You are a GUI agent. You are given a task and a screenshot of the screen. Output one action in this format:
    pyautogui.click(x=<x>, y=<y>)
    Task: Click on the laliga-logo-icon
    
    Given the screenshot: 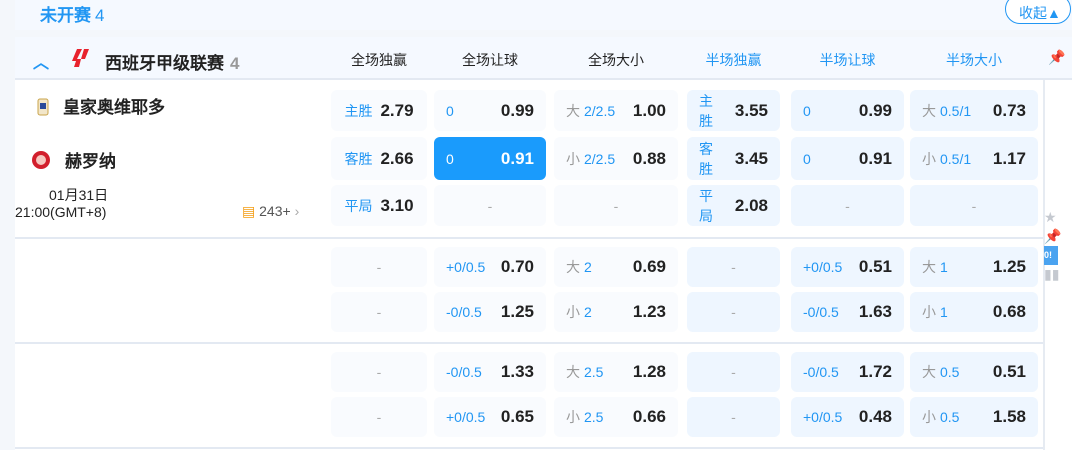 What is the action you would take?
    pyautogui.click(x=80, y=58)
    